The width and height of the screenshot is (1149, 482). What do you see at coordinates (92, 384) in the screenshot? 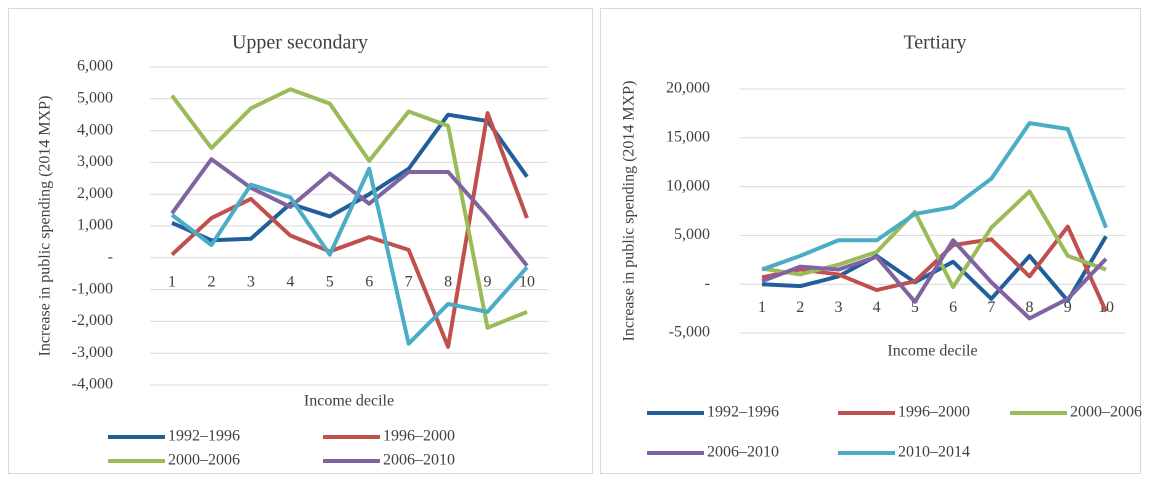
I see `y-tick-label: -4,000` at bounding box center [92, 384].